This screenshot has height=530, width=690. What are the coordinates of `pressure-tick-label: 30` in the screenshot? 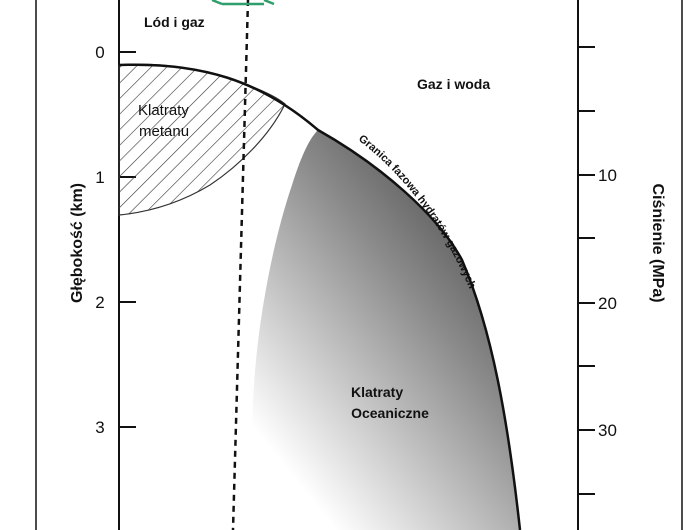 It's located at (607, 430).